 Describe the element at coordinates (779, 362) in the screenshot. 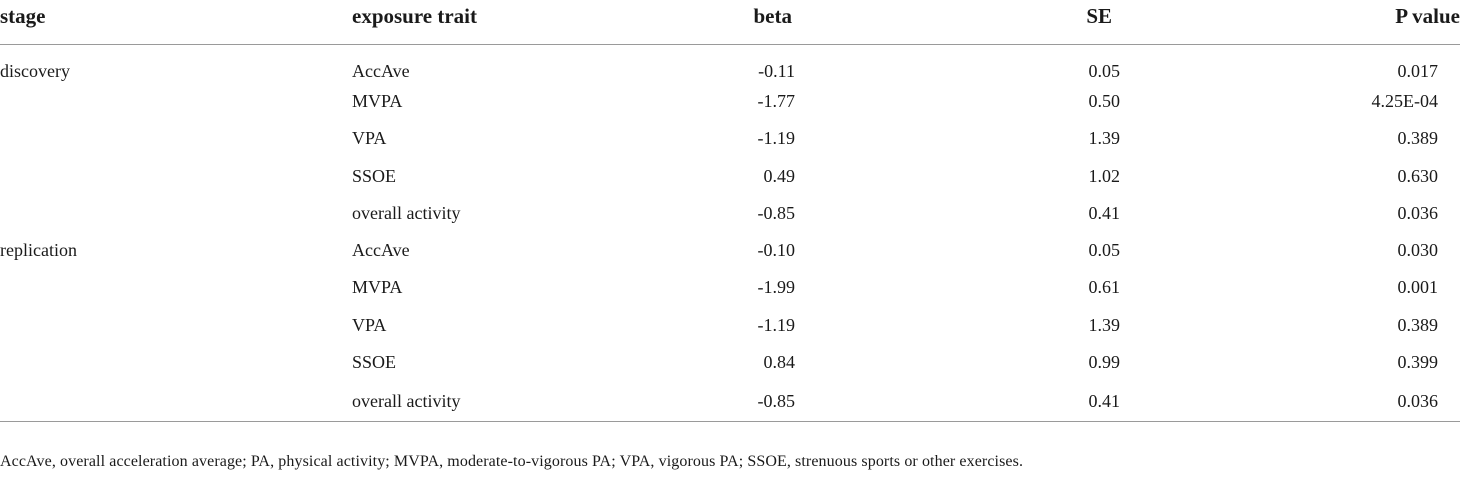

I see `cell-beta: 0.84` at that location.